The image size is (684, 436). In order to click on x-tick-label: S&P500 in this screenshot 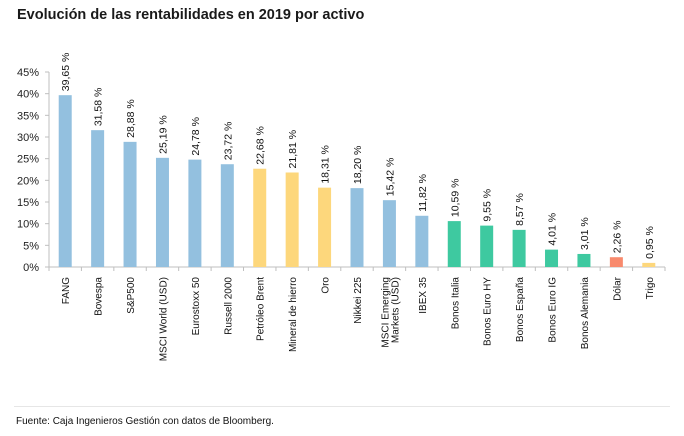, I will do `click(131, 295)`.